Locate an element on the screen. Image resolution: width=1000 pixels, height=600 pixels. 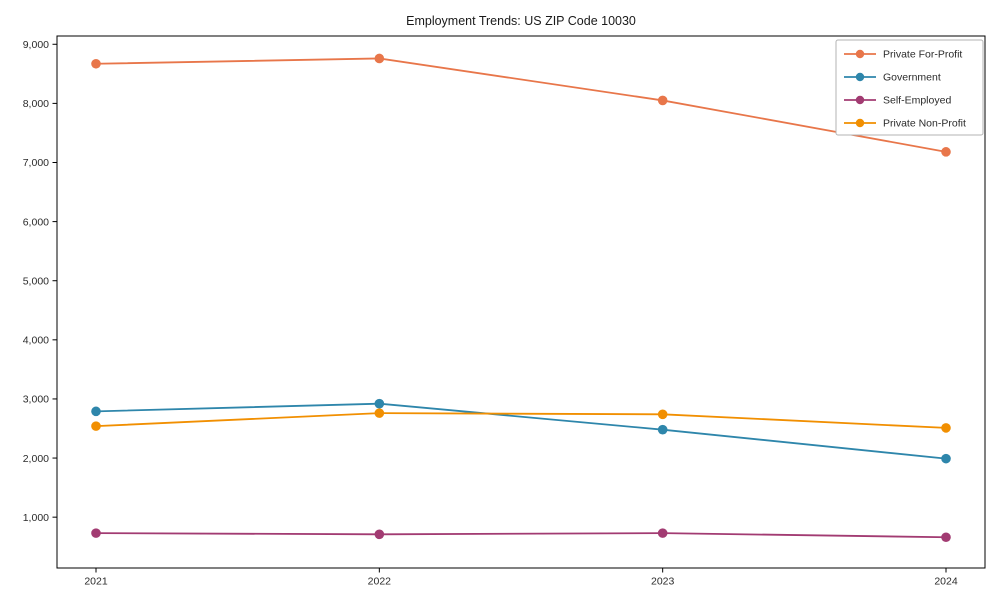
x-tick-label: 2023 is located at coordinates (663, 582).